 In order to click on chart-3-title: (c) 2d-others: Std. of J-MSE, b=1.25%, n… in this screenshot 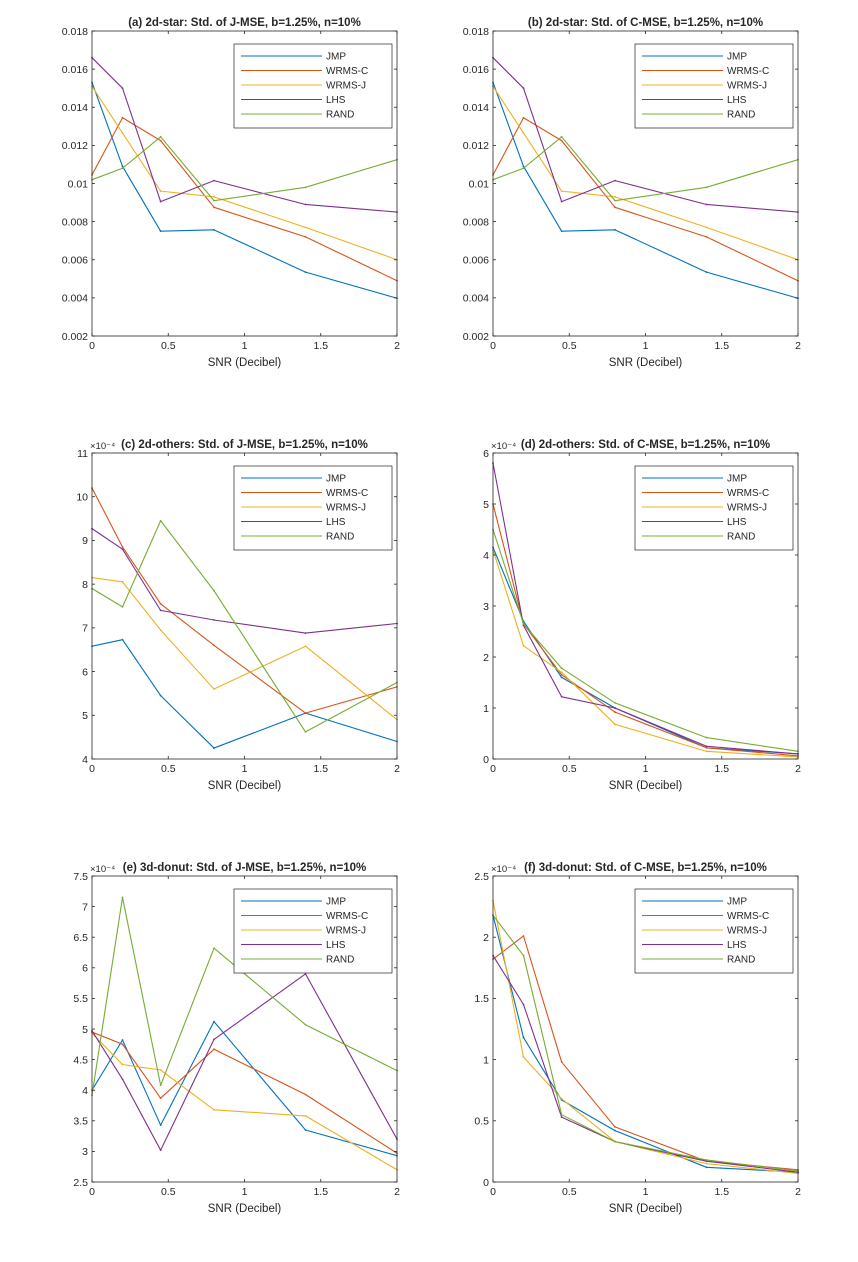, I will do `click(244, 445)`.